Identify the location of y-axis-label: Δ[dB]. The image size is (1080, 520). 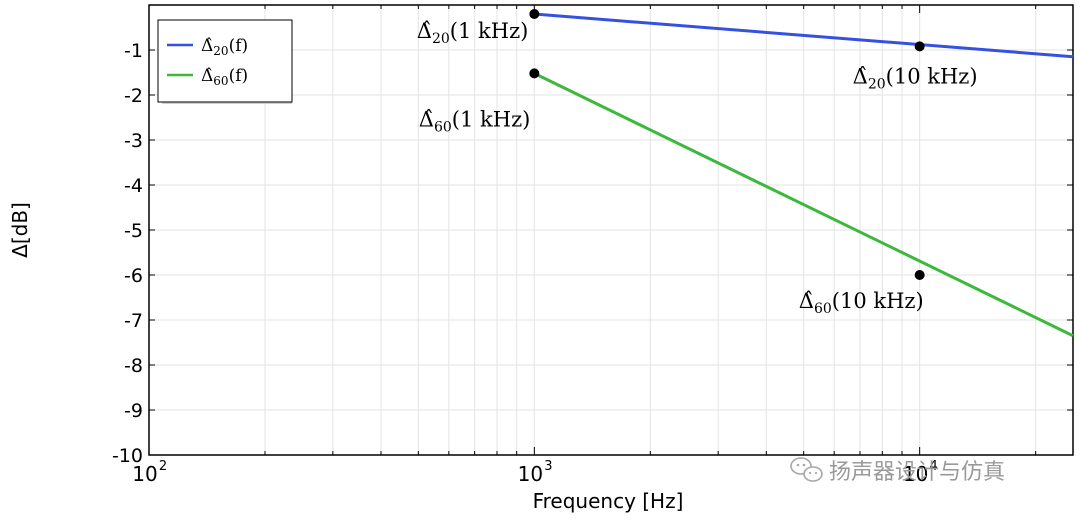
(20, 230).